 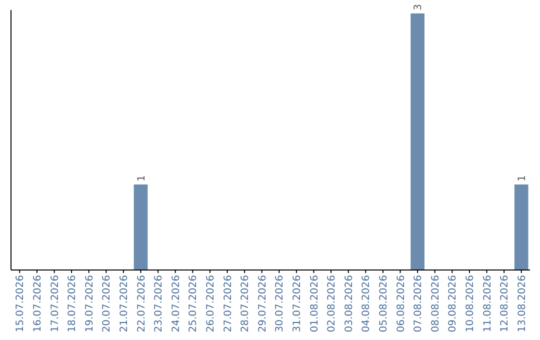 What do you see at coordinates (297, 303) in the screenshot?
I see `x-tick-label: 31.07.2026` at bounding box center [297, 303].